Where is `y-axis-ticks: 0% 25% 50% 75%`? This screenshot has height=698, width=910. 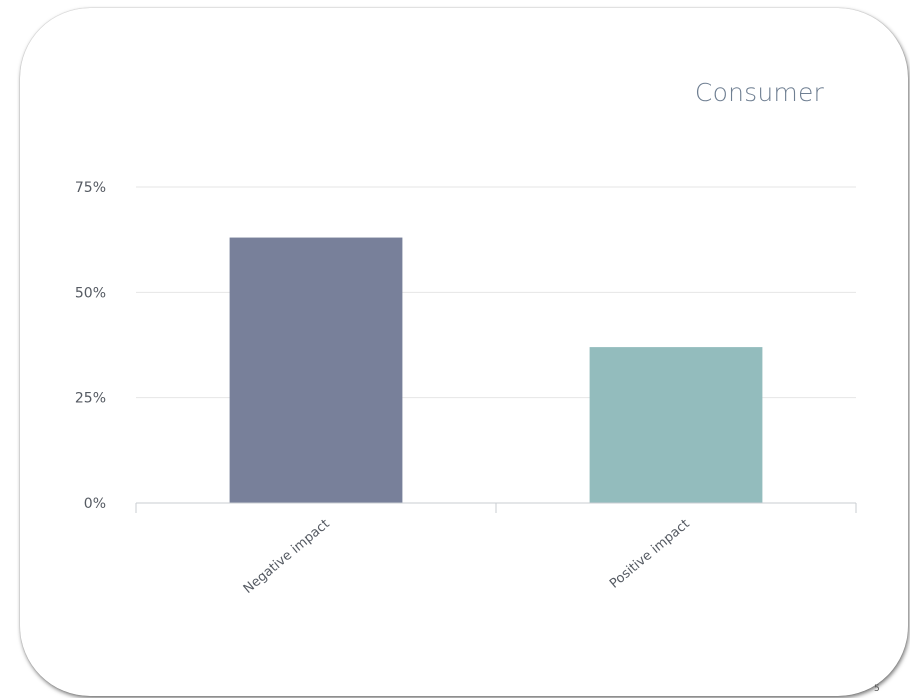 y-axis-ticks: 0% 25% 50% 75% is located at coordinates (90, 346).